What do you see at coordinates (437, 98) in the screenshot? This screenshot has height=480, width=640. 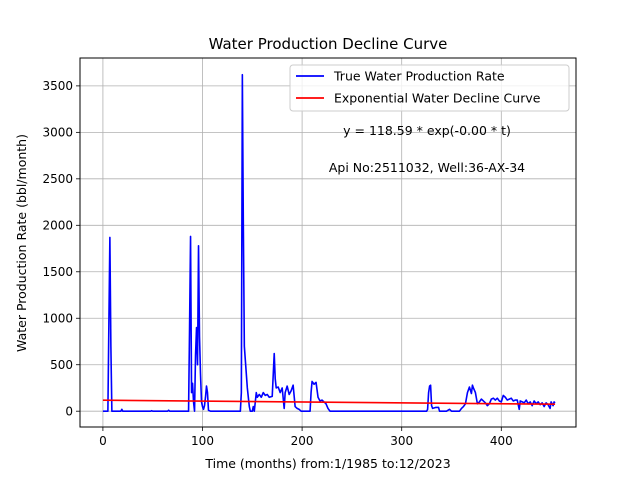 I see `legend-label-decline-curve: Exponential Water Decline Curve` at bounding box center [437, 98].